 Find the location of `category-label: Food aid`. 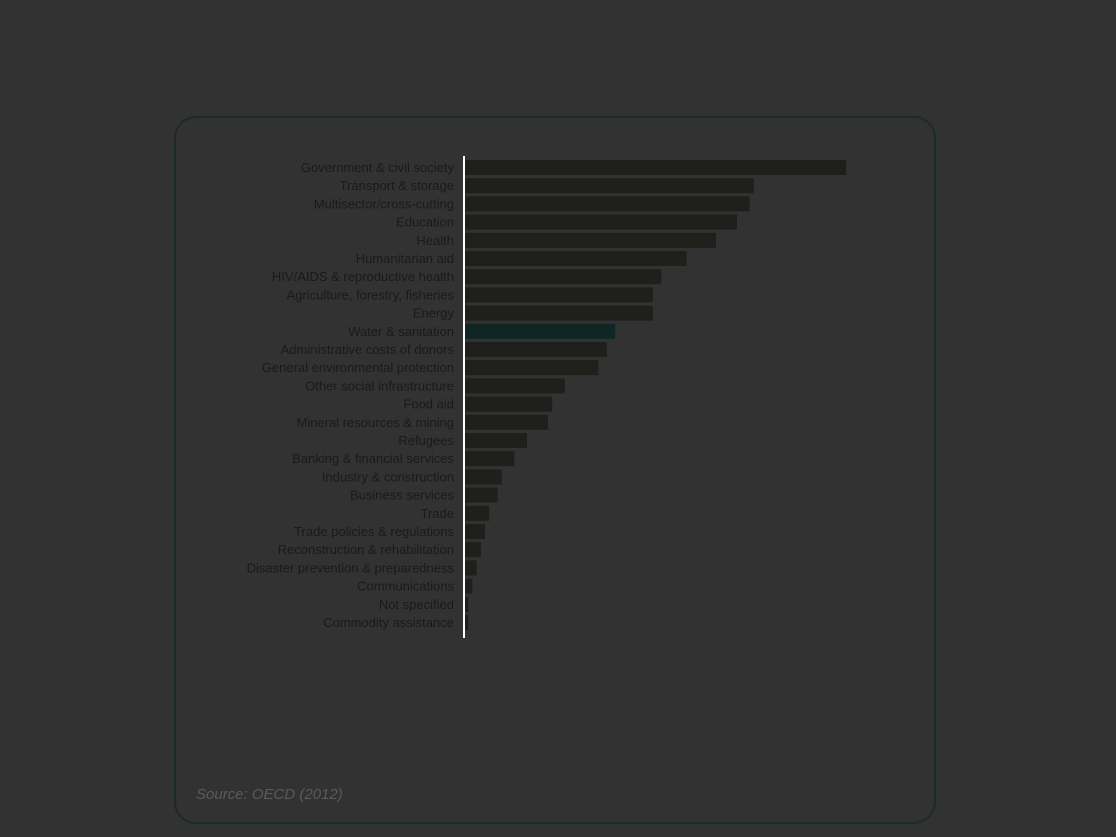

category-label: Food aid is located at coordinates (428, 404).